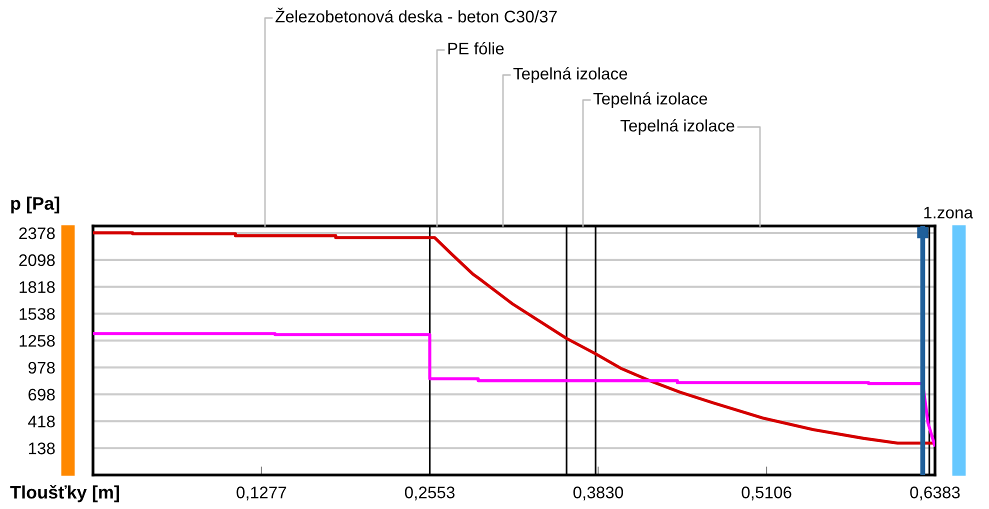  What do you see at coordinates (41, 368) in the screenshot?
I see `y-tick-label: 978` at bounding box center [41, 368].